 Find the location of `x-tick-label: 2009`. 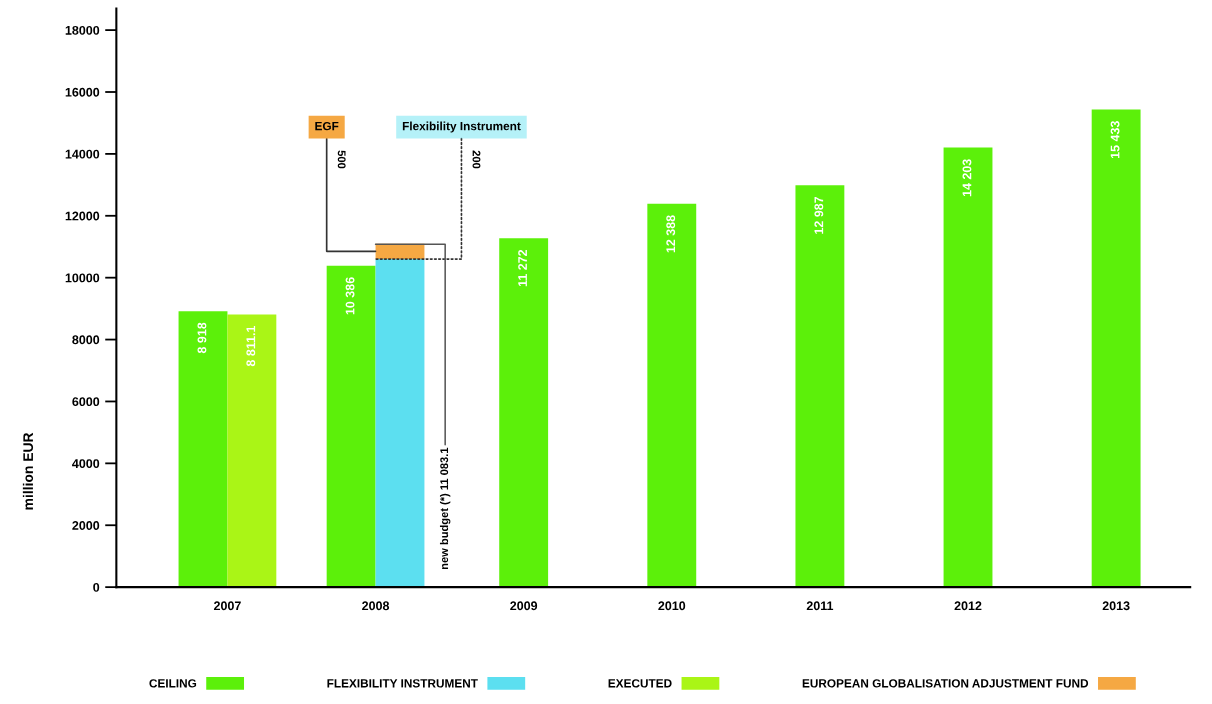

x-tick-label: 2009 is located at coordinates (524, 606).